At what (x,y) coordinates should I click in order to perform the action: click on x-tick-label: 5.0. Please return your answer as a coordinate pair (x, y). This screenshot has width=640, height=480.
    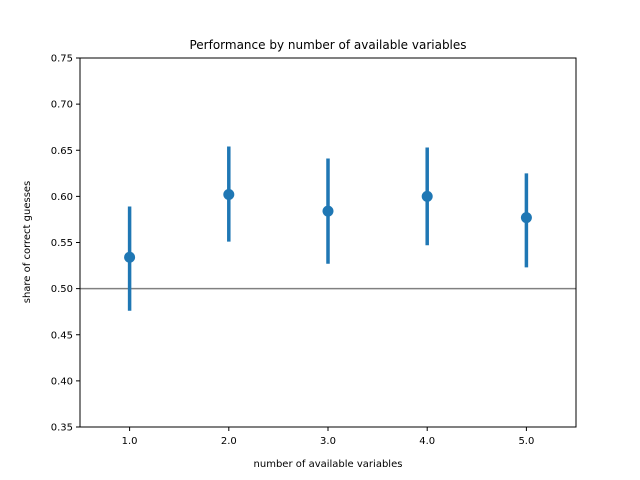
    Looking at the image, I should click on (526, 441).